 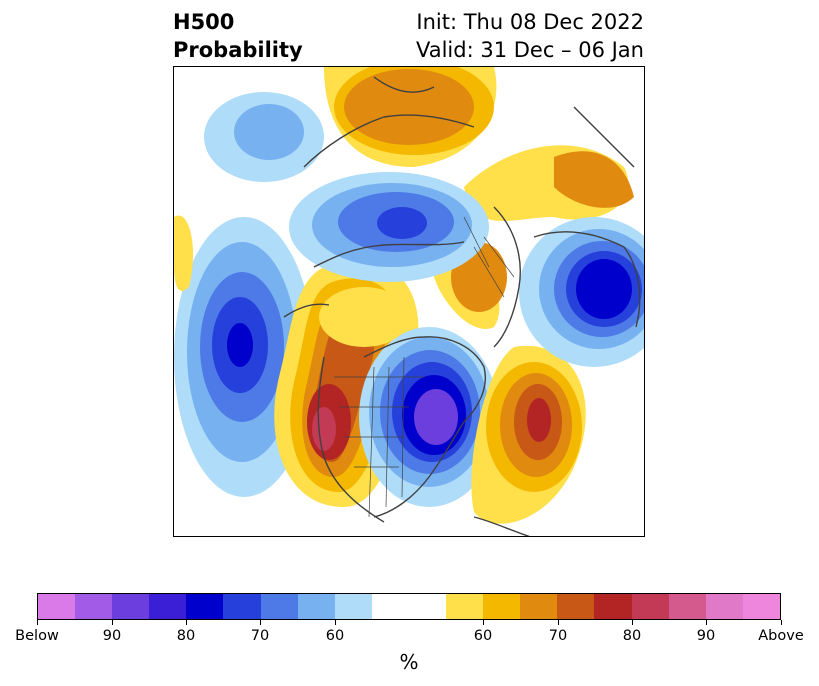 What do you see at coordinates (37, 636) in the screenshot?
I see `colorbar-tick-label: Below` at bounding box center [37, 636].